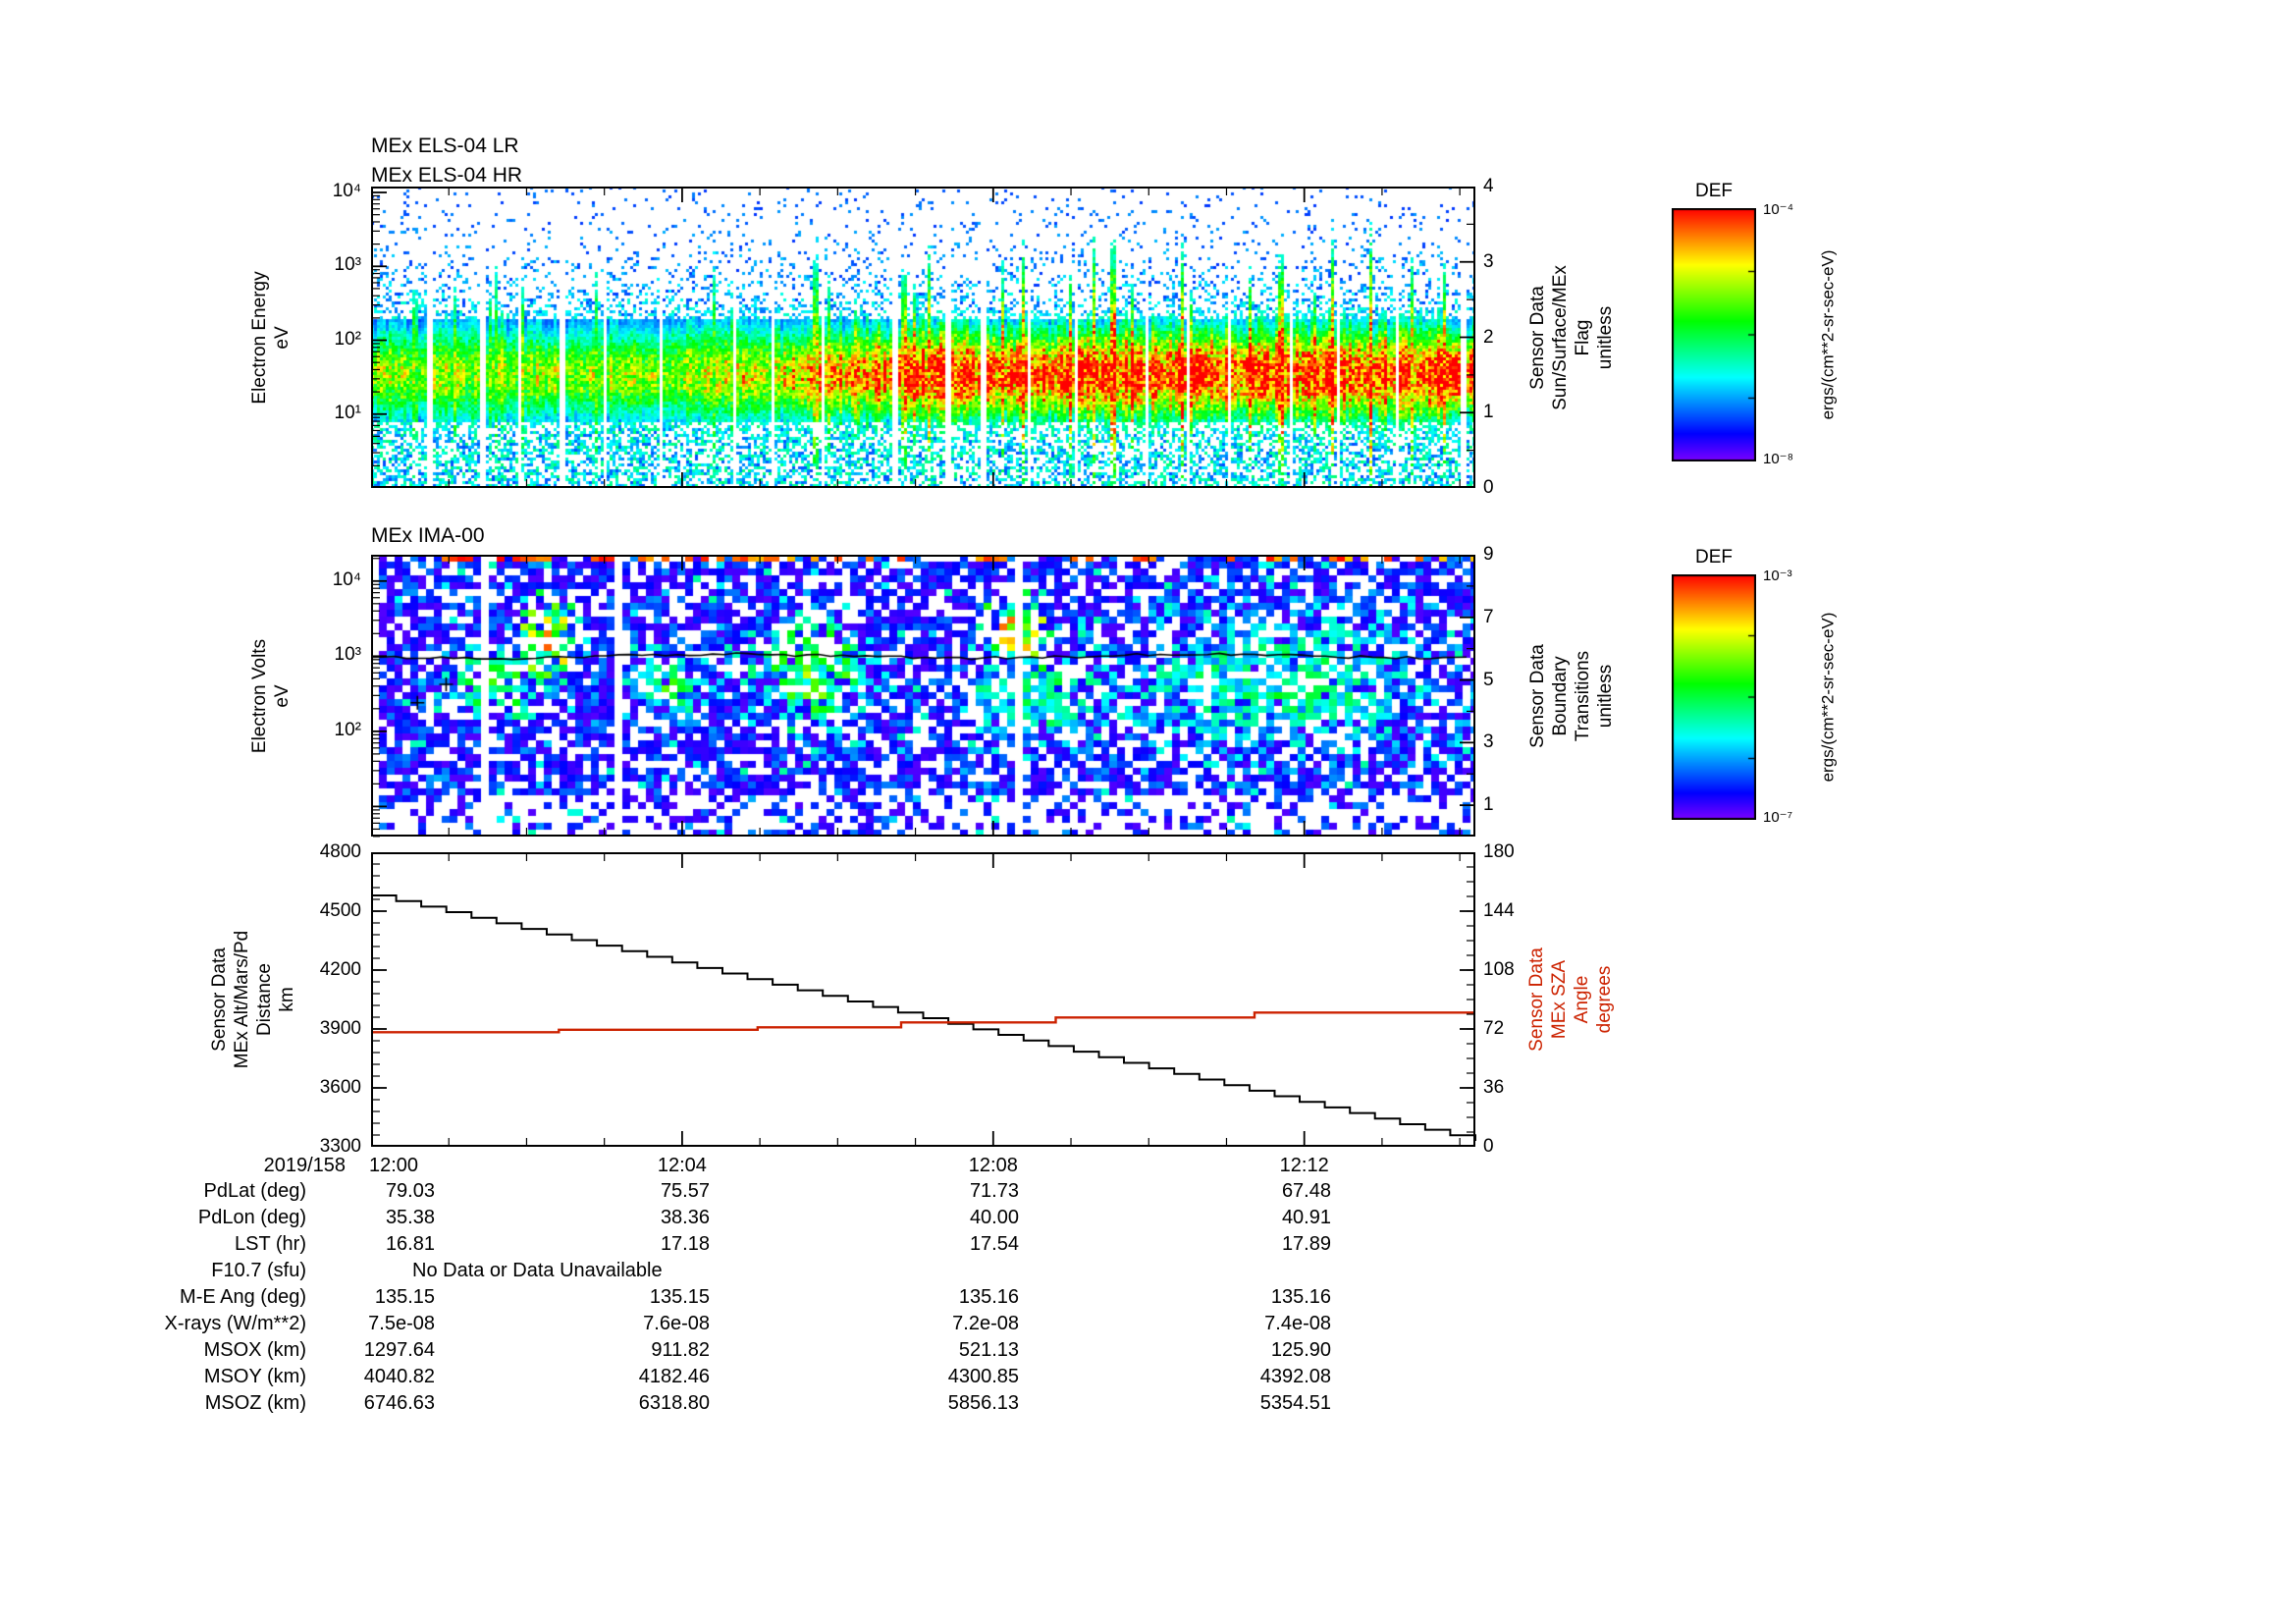  Describe the element at coordinates (347, 265) in the screenshot. I see `els-ytick-label: 10³` at that location.